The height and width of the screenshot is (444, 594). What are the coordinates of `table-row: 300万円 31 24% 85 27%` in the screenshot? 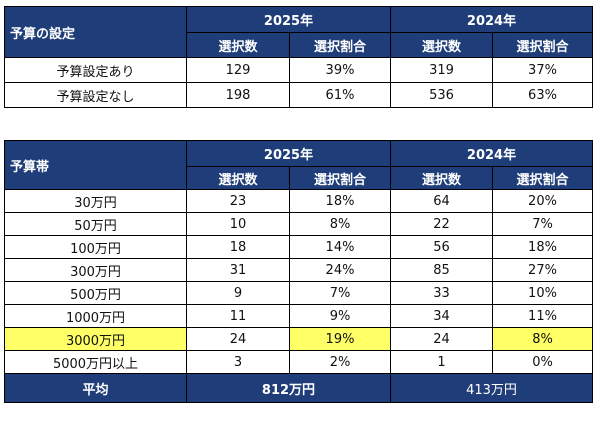 It's located at (298, 270).